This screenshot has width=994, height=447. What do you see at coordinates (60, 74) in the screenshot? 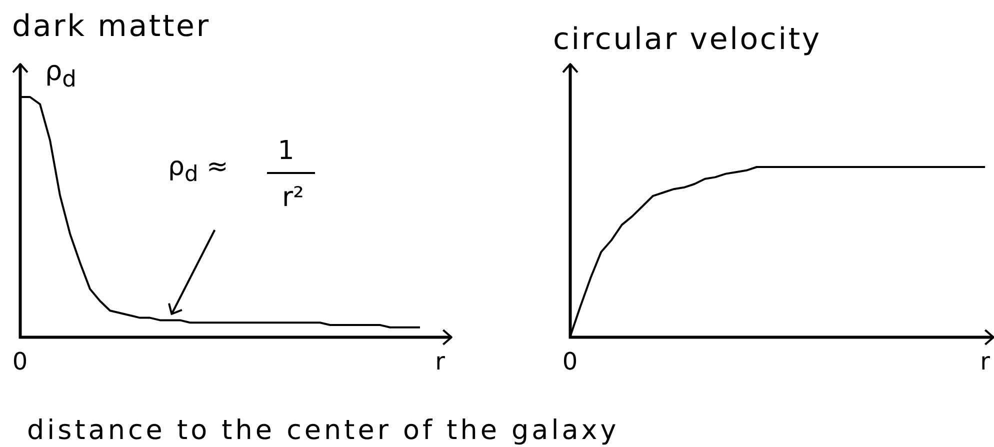
I see `y-axis-title: ρ$_{d}$` at bounding box center [60, 74].